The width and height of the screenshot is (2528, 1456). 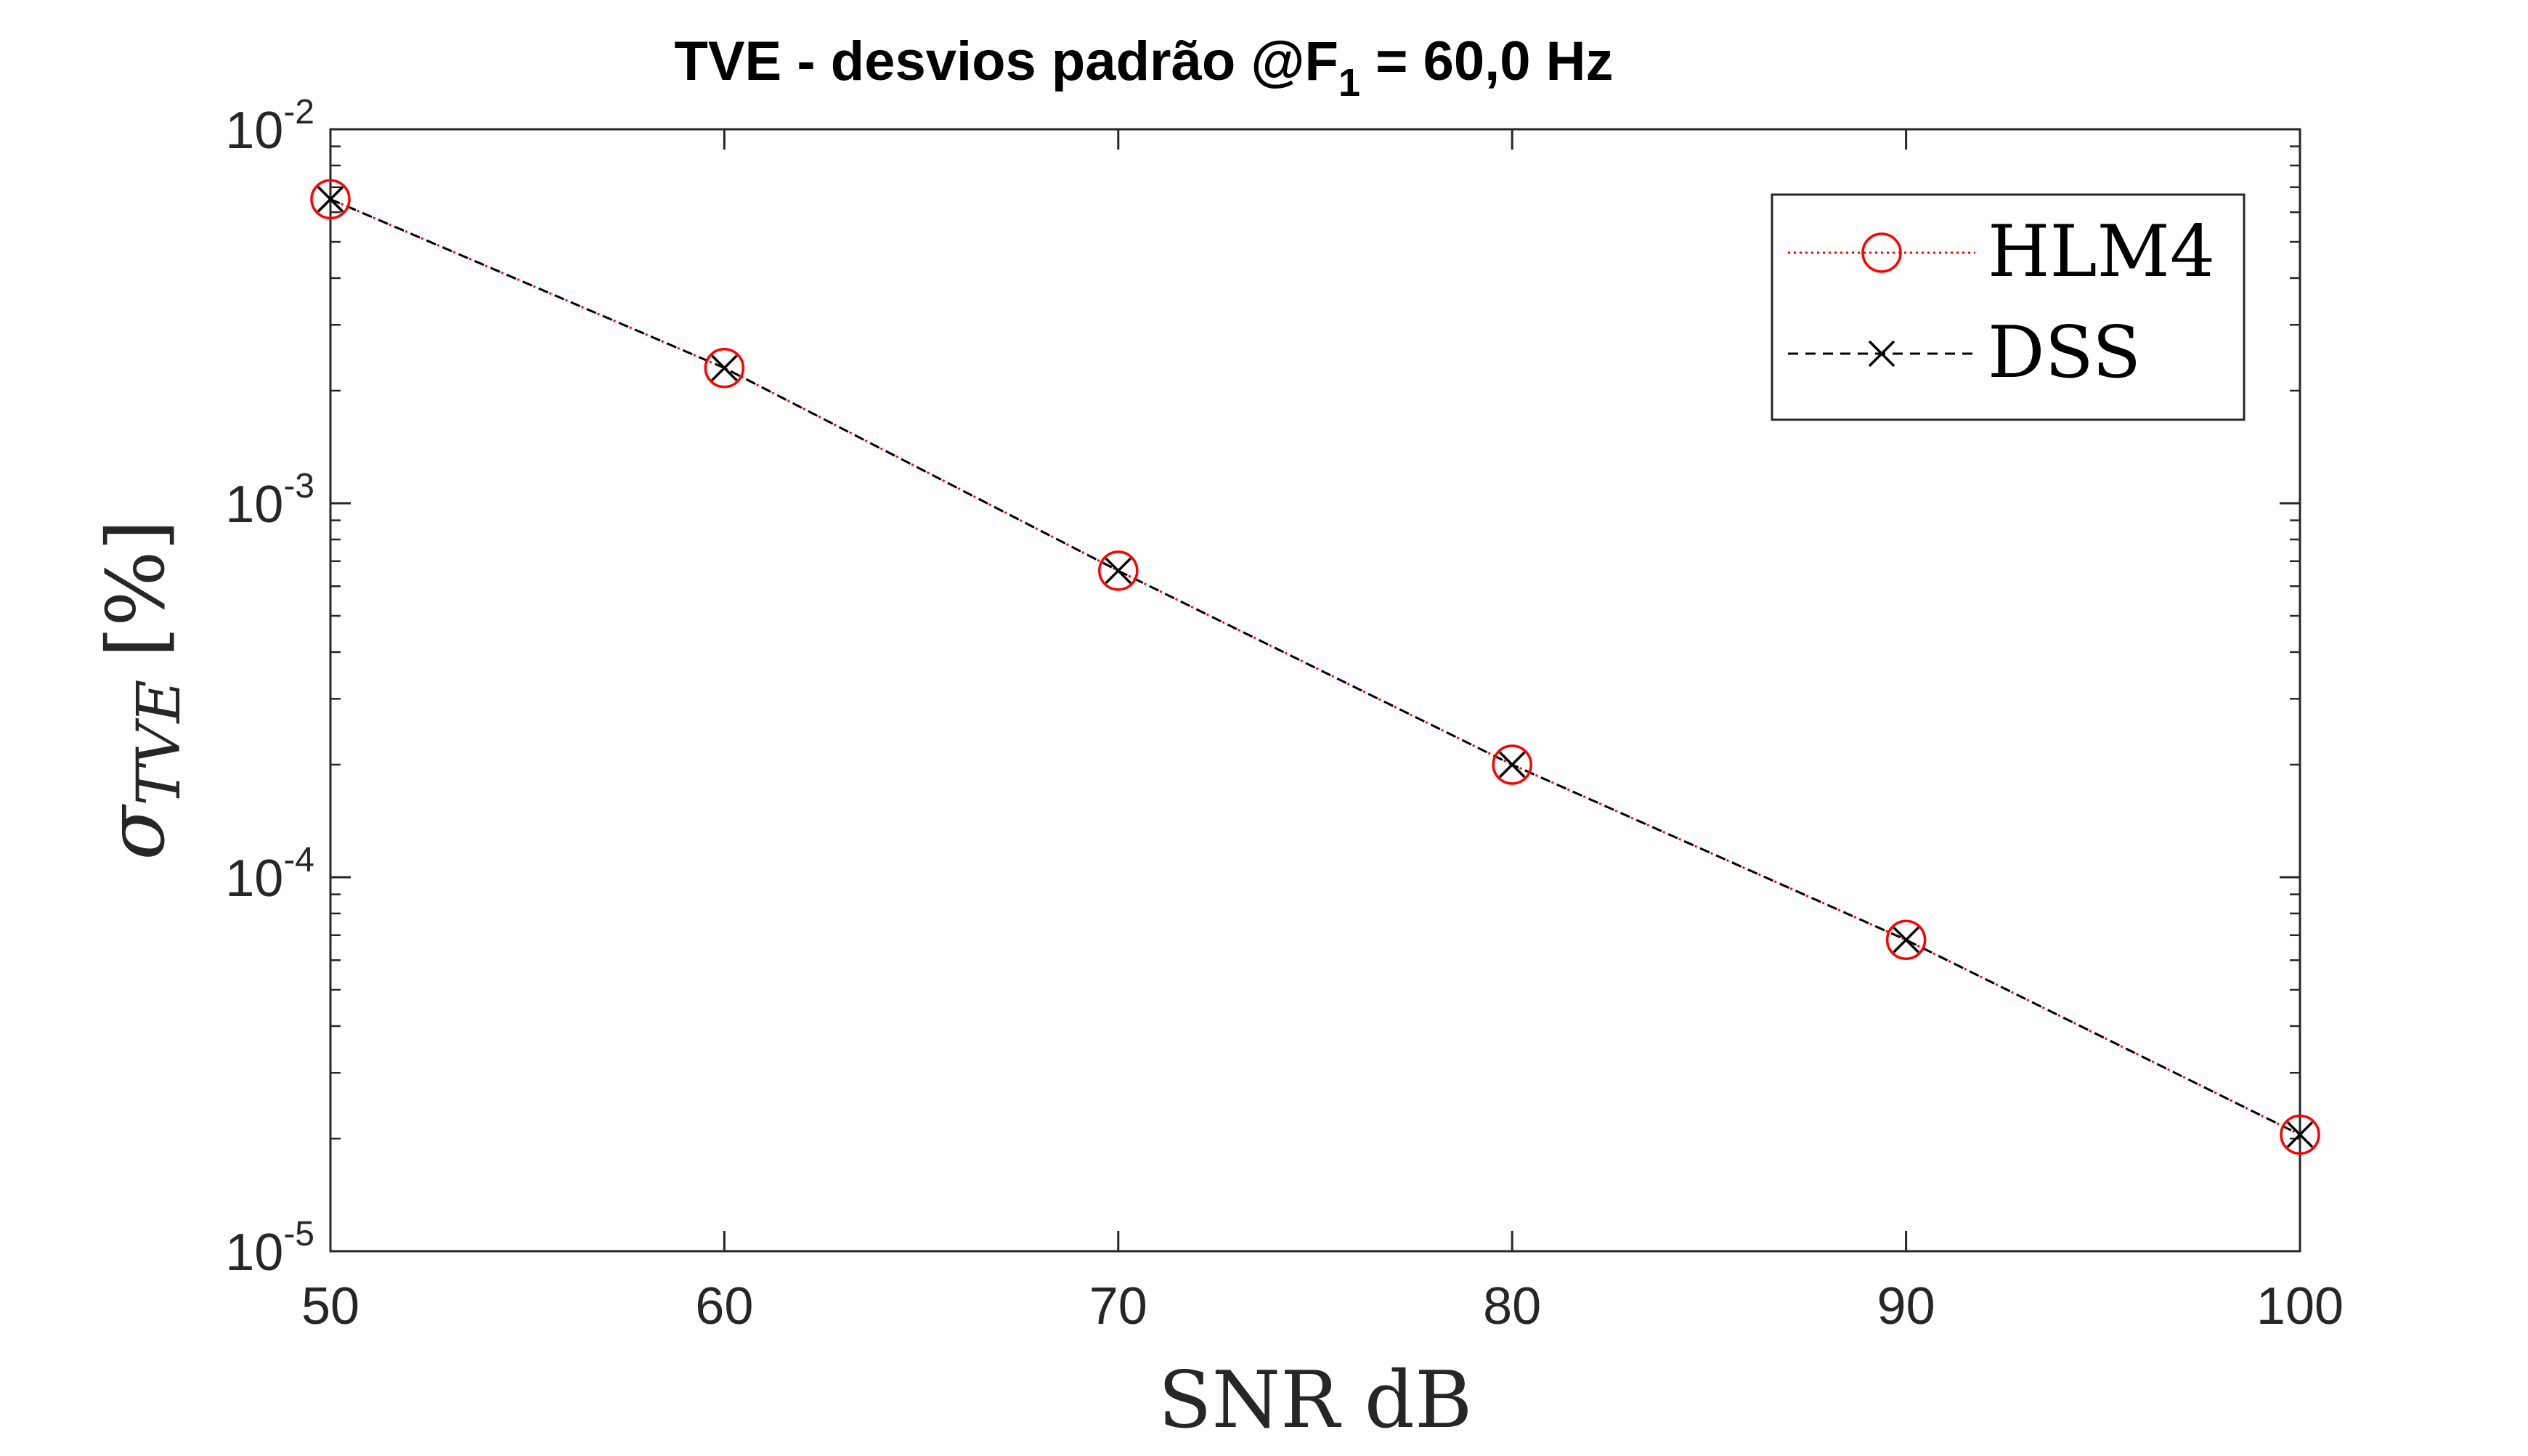 I want to click on x-tick-label: 50, so click(x=330, y=1306).